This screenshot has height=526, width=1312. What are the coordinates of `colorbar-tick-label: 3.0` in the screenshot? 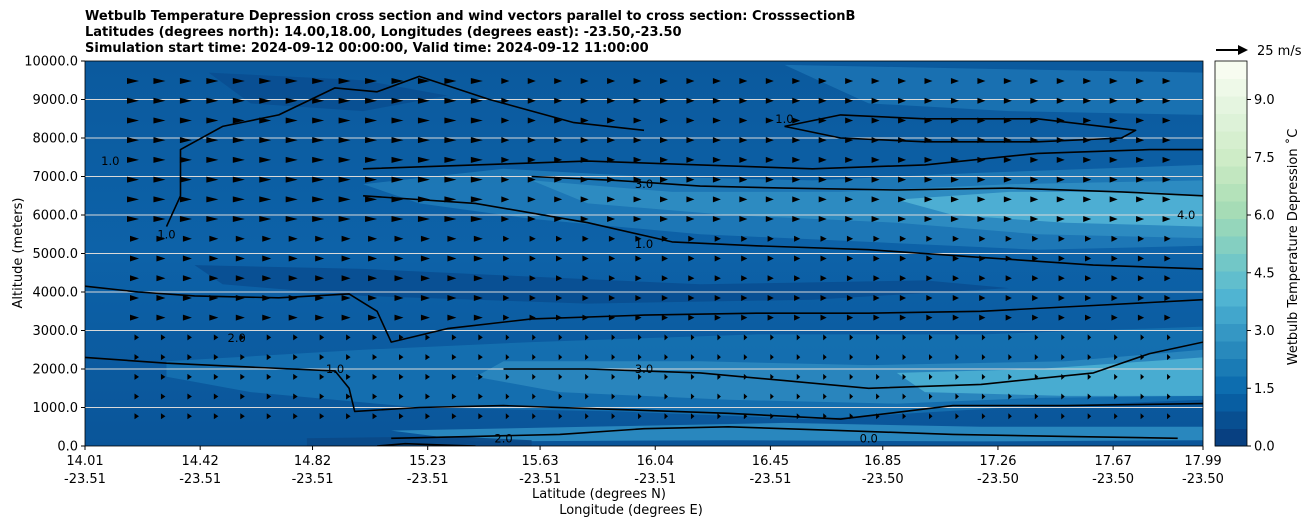 It's located at (1264, 331).